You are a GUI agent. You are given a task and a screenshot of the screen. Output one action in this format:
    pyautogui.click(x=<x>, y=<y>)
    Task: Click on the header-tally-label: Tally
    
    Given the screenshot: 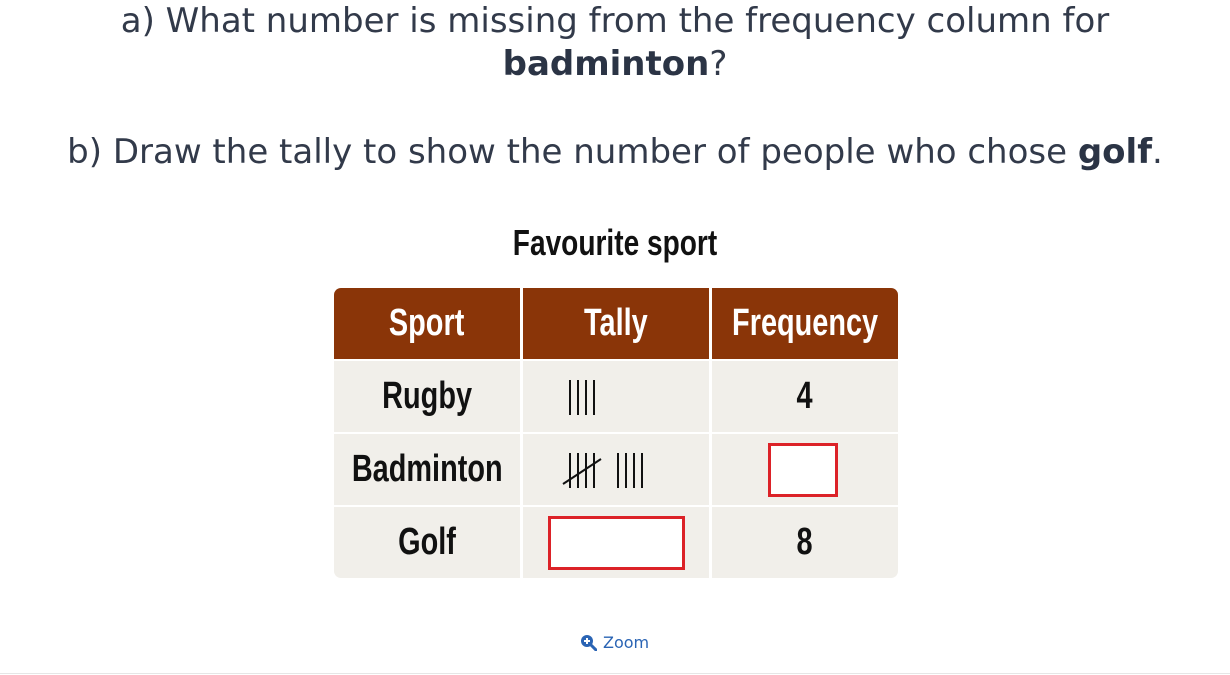 What is the action you would take?
    pyautogui.click(x=616, y=323)
    